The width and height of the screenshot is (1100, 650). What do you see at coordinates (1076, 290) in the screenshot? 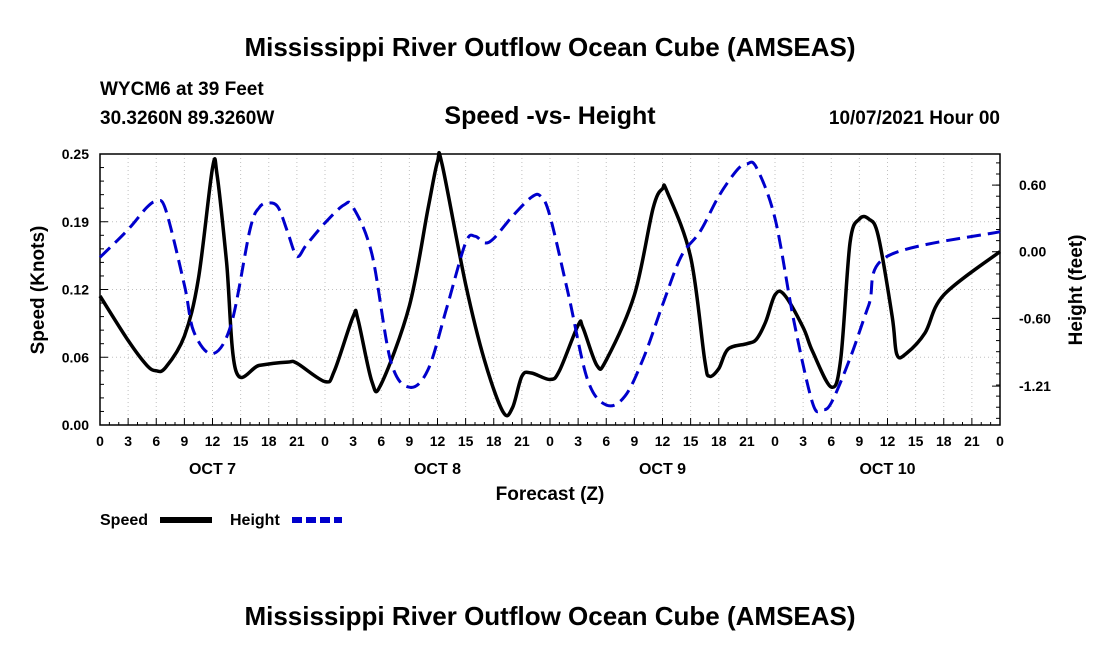
I see `y-axis-right-label: Height (feet)` at bounding box center [1076, 290].